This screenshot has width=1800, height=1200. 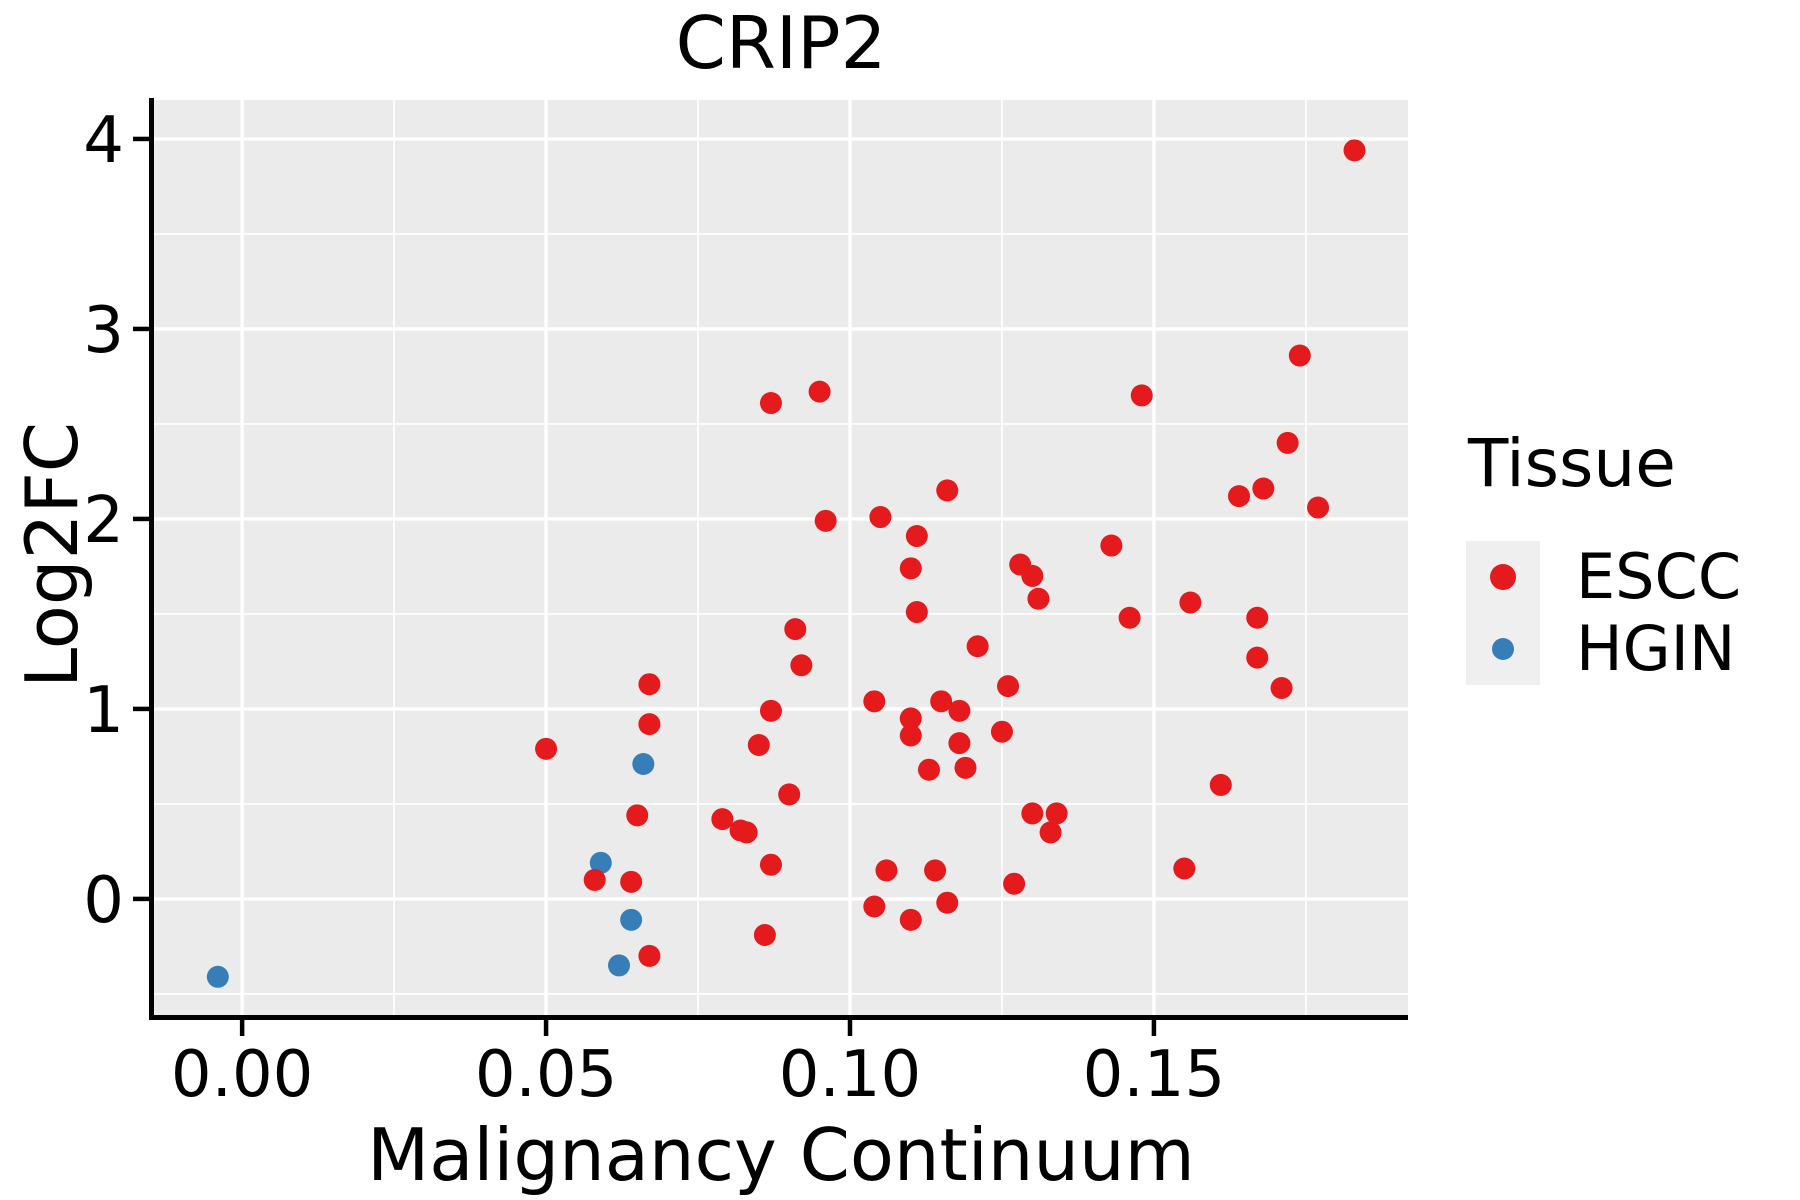 I want to click on legend-label-hgin: HGIN, so click(x=1656, y=649).